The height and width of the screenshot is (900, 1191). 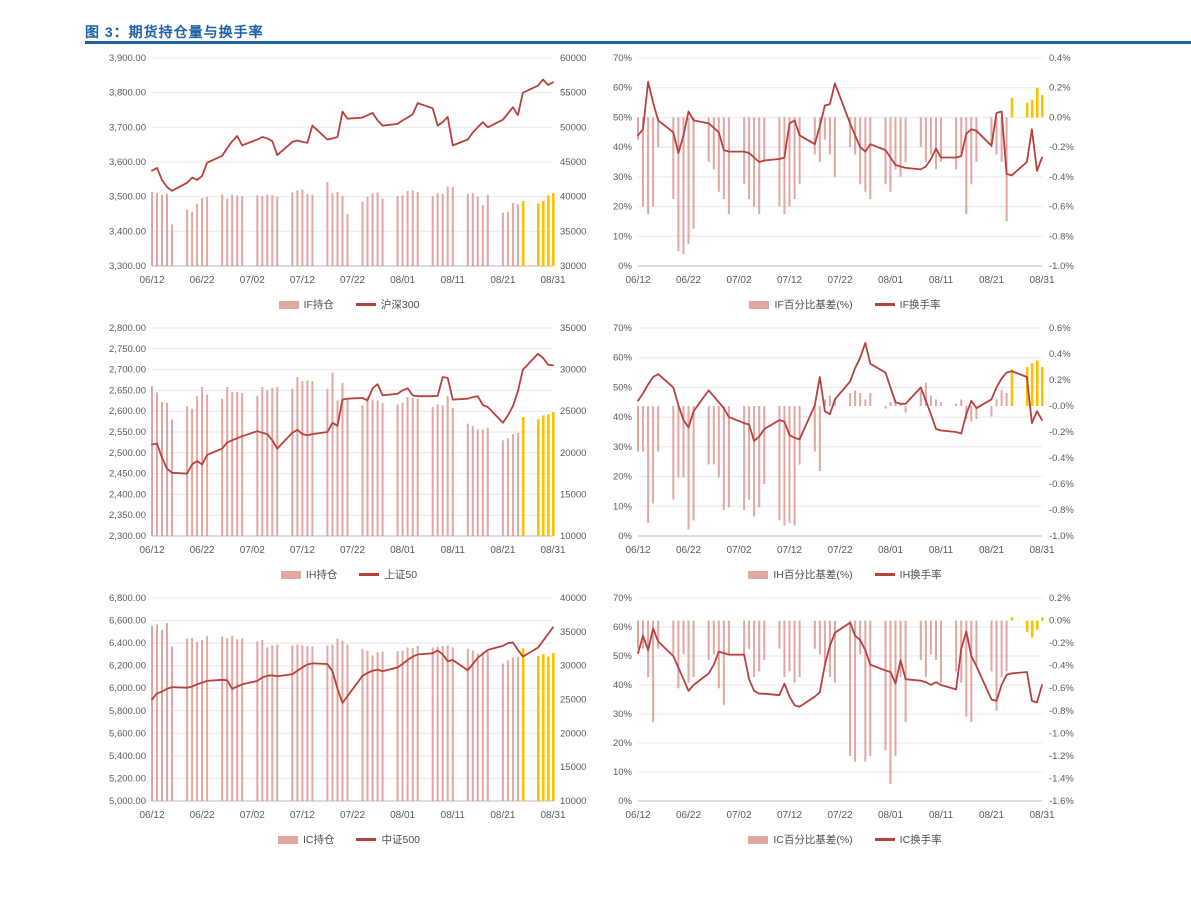 What do you see at coordinates (1061, 177) in the screenshot?
I see `svg-text: -0.4%` at bounding box center [1061, 177].